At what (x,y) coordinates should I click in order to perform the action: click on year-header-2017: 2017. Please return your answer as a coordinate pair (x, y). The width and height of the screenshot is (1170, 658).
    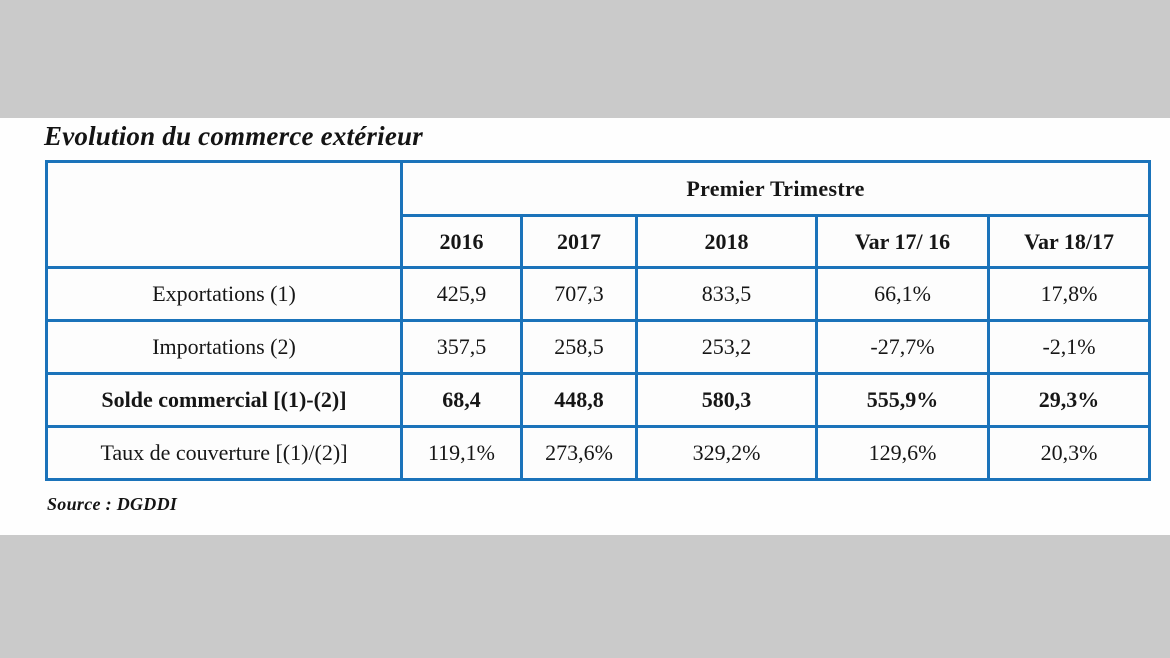
    Looking at the image, I should click on (579, 241).